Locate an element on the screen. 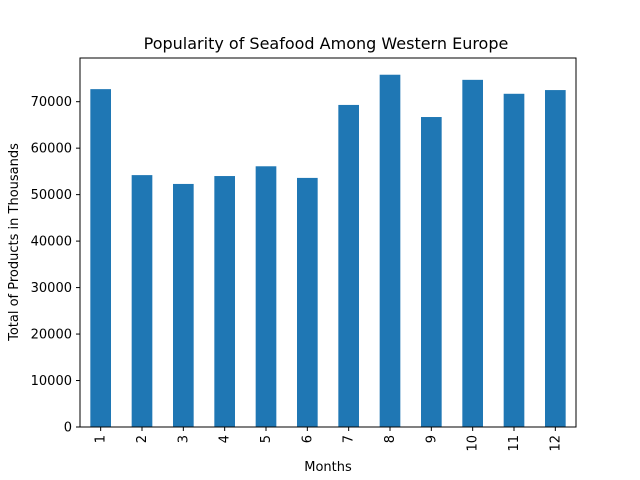 The height and width of the screenshot is (480, 640). y-axis-label: Total of Products in Thousands is located at coordinates (14, 242).